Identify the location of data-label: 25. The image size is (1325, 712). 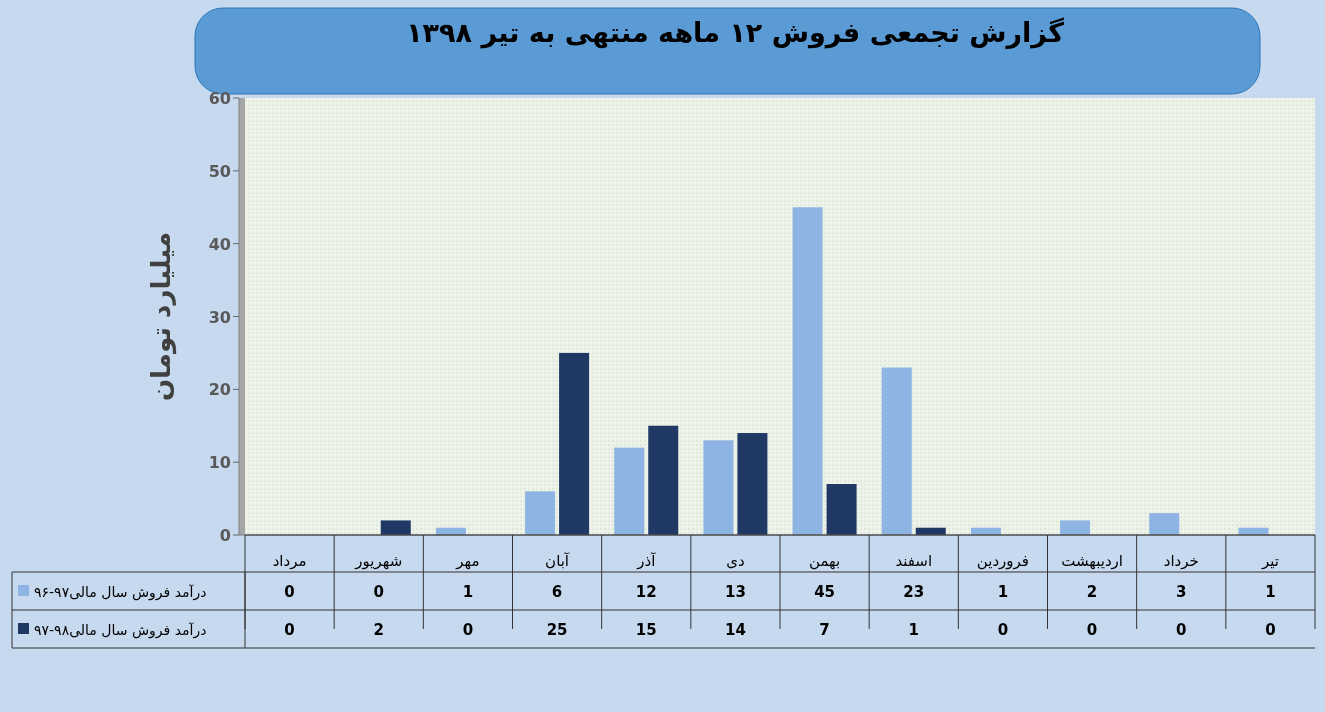
(557, 630).